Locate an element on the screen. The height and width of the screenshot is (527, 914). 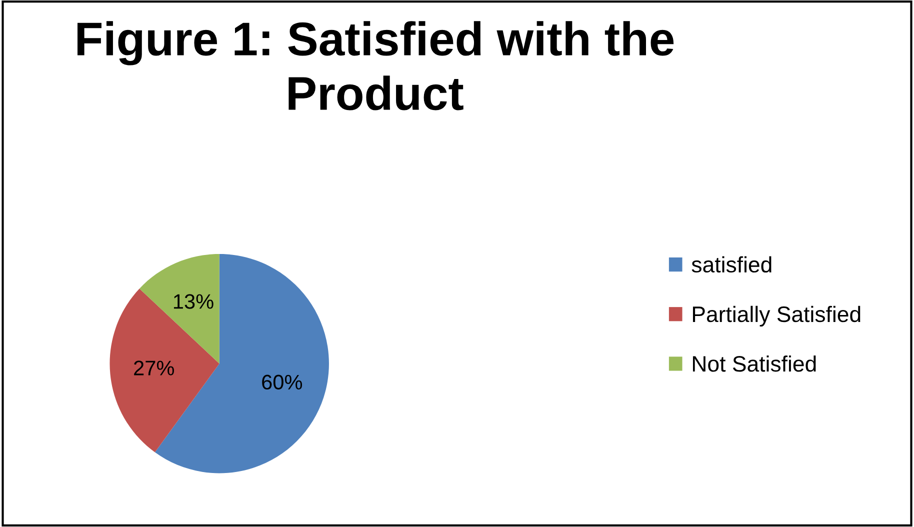
legend-label: satisfied is located at coordinates (732, 264).